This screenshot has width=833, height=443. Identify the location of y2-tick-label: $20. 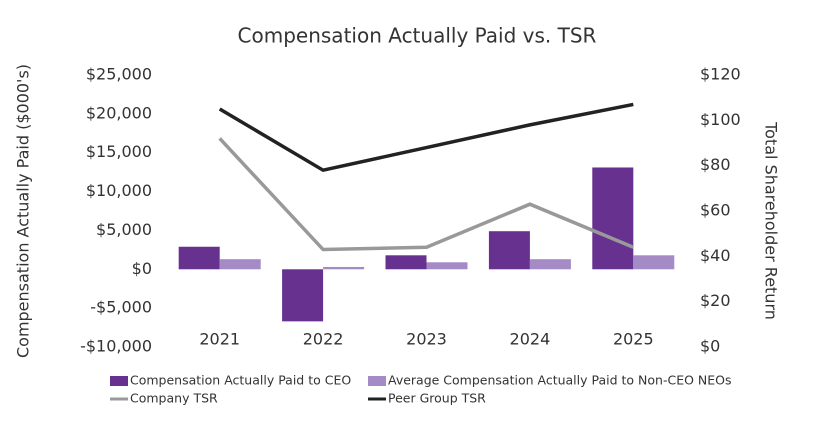
(715, 300).